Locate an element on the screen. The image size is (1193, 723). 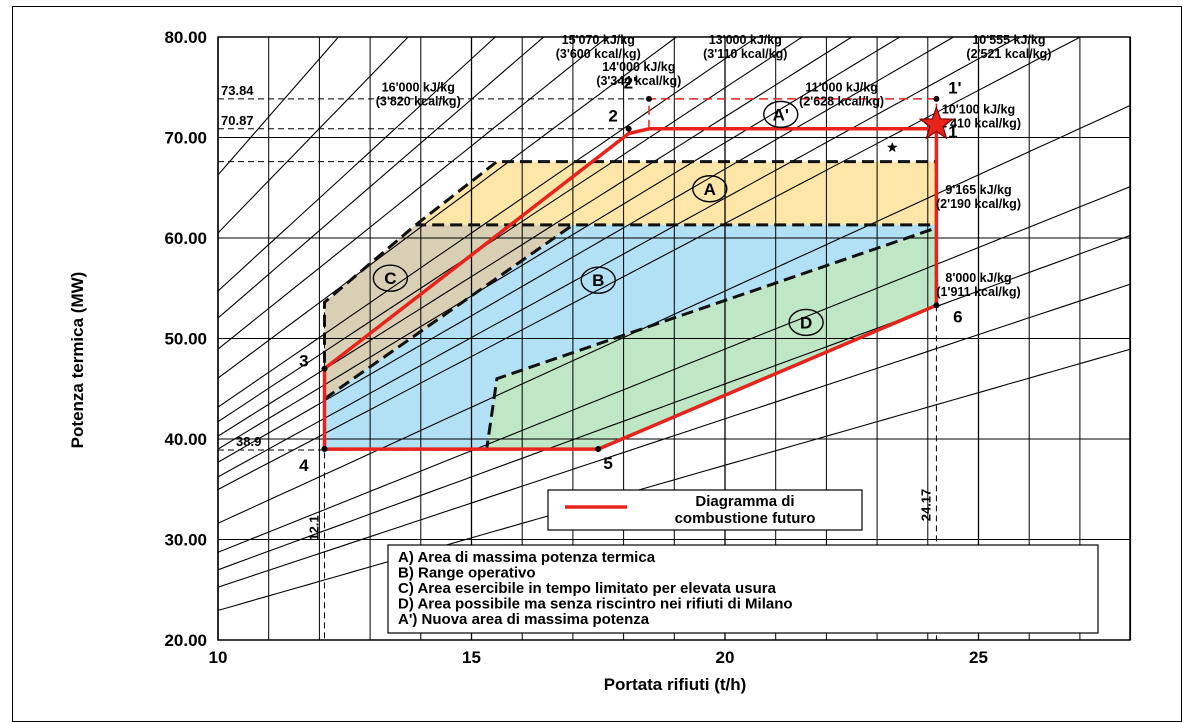
x-tick-label: 20 is located at coordinates (725, 657).